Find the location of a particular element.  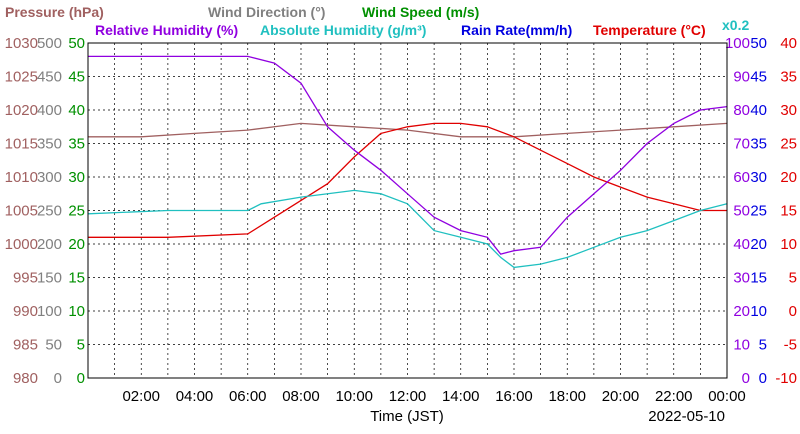

x-tick-label: 22:00 is located at coordinates (674, 396).